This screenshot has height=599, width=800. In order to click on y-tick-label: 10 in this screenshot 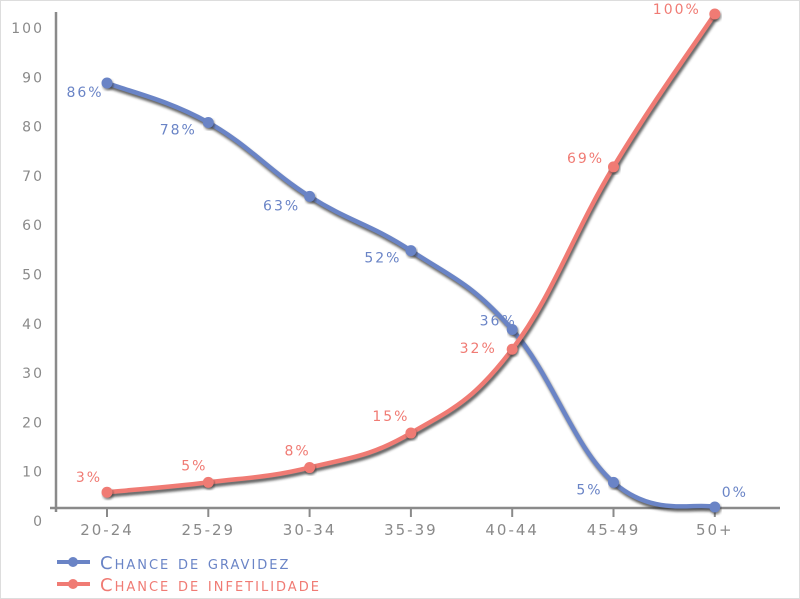, I will do `click(33, 473)`.